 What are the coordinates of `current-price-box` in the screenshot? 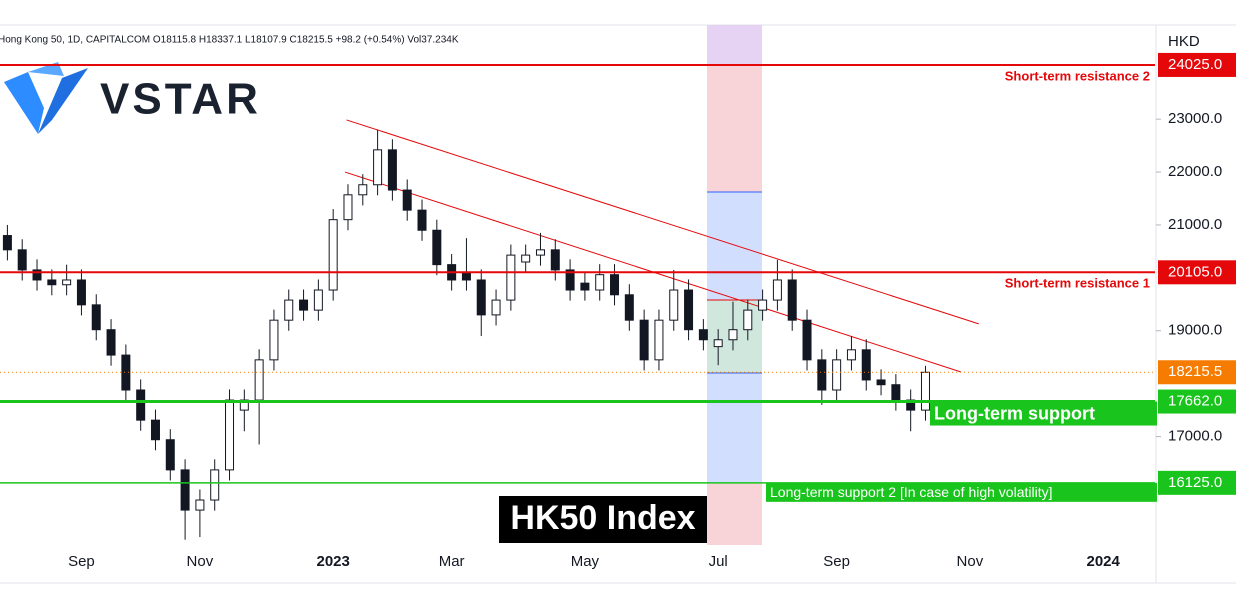 It's located at (1197, 372).